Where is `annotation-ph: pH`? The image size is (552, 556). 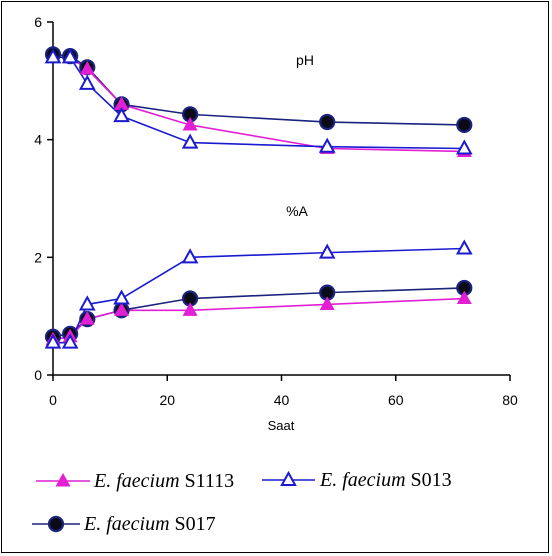
annotation-ph: pH is located at coordinates (305, 60).